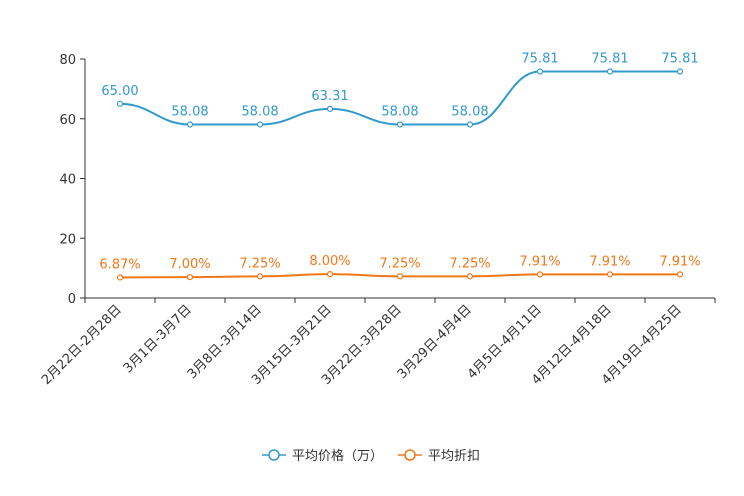 This screenshot has height=496, width=744. I want to click on x-tick-label: 4月5日-4月11日, so click(505, 342).